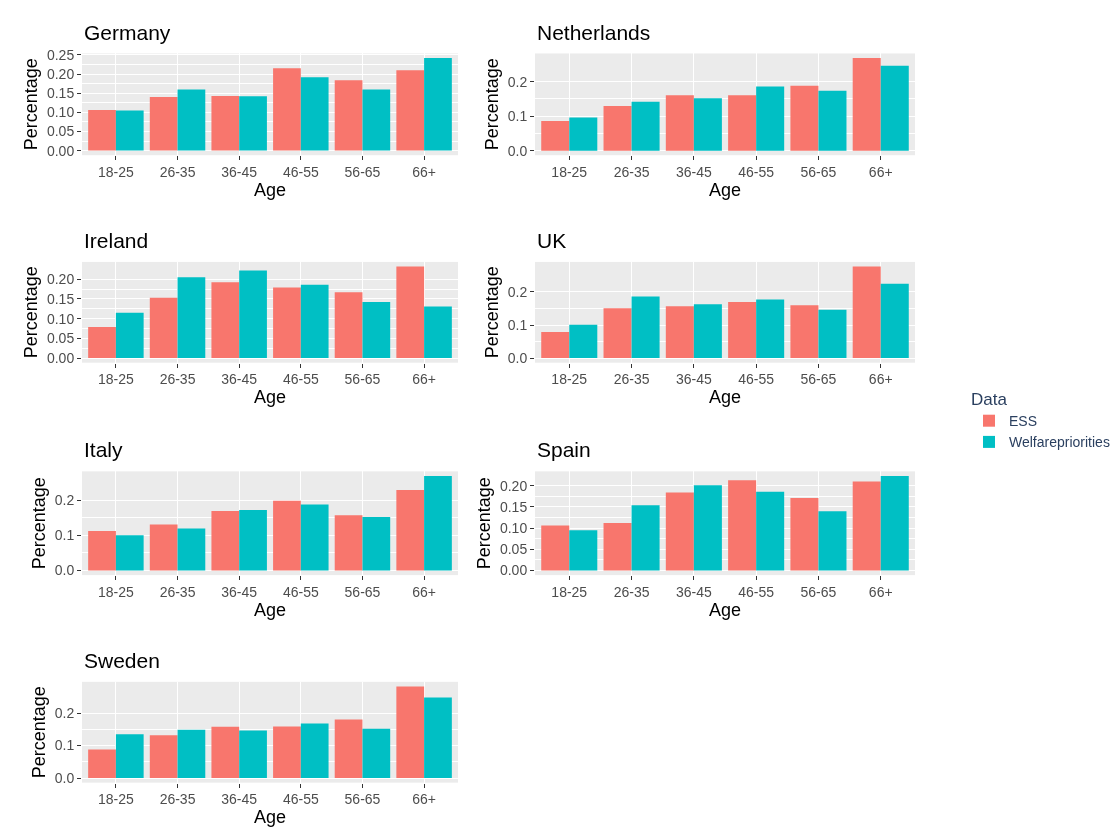 The image size is (1115, 837). I want to click on chart-title: Netherlands, so click(594, 32).